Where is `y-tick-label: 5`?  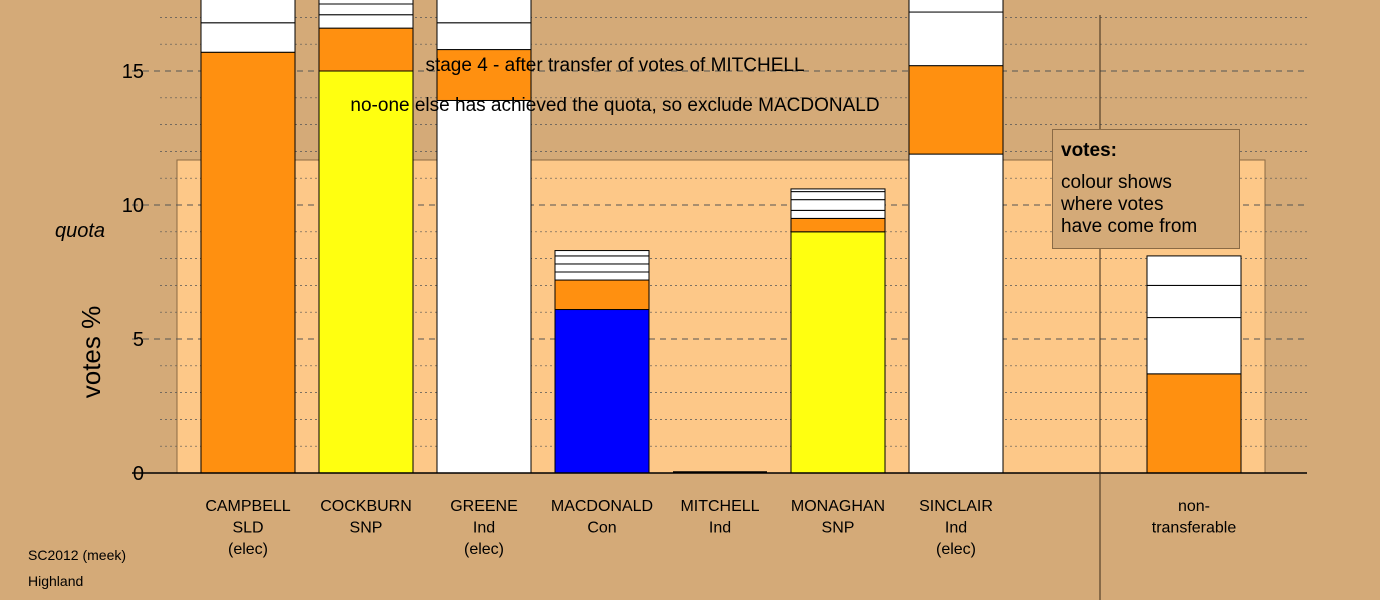 y-tick-label: 5 is located at coordinates (138, 340).